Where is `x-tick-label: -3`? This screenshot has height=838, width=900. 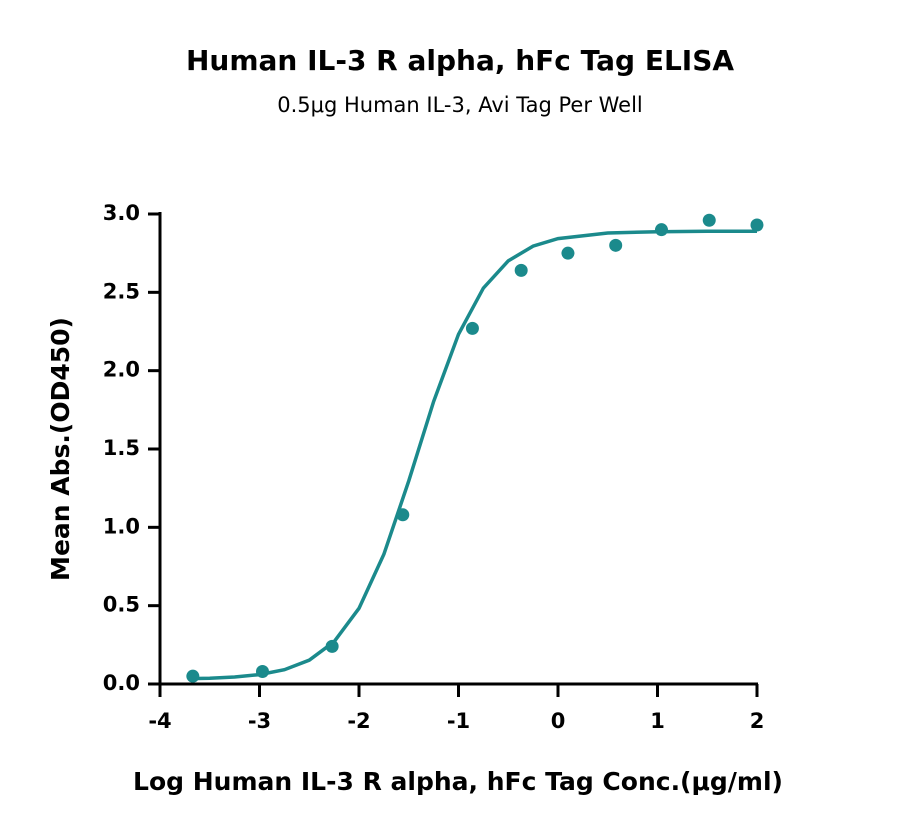 x-tick-label: -3 is located at coordinates (259, 721).